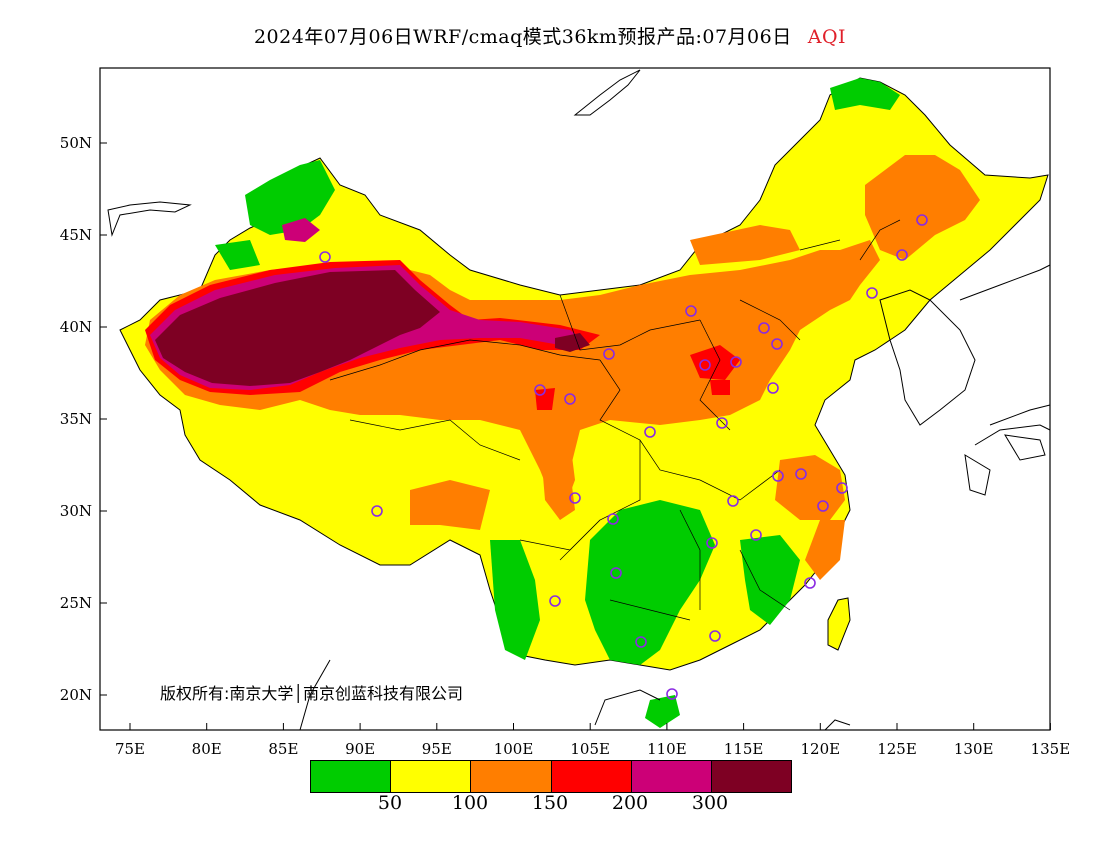  I want to click on y-tick-label: 50N, so click(76, 143).